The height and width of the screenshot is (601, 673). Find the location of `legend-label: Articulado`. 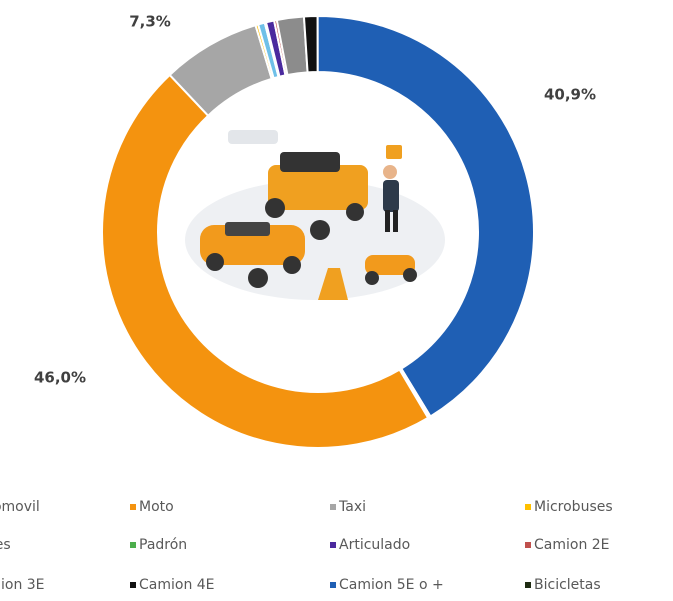

legend-label: Articulado is located at coordinates (374, 545).